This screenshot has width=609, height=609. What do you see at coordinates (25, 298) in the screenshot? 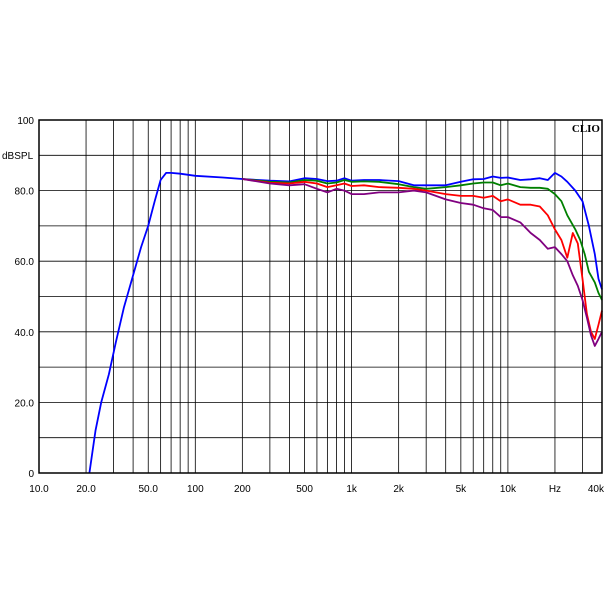
I see `y-axis-tick-labels: 0 20.0 40.0 60.0 80.0 100` at bounding box center [25, 298].